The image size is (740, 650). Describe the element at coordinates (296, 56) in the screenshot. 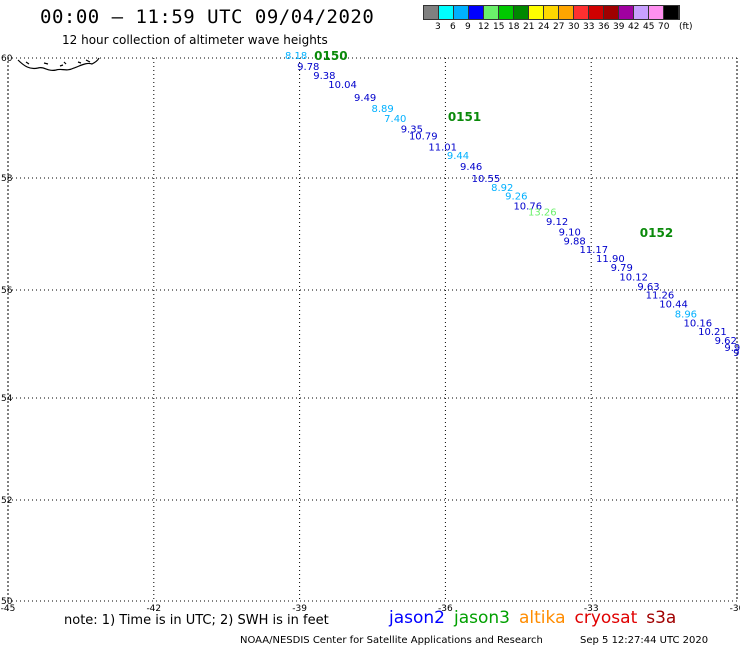

I see `wave-height-value: 8.18` at that location.